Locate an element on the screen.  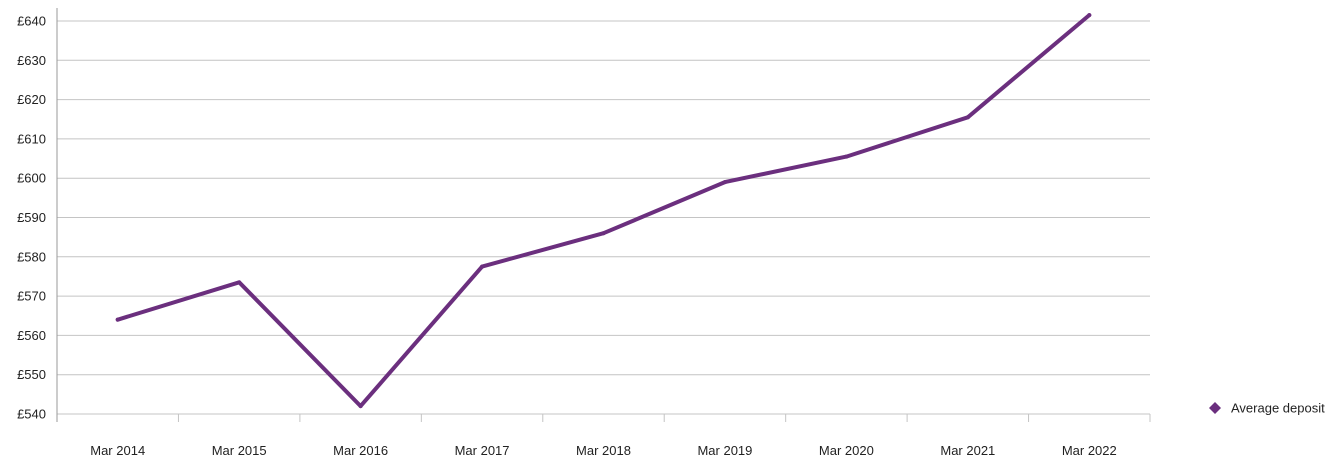
y-tick-label: £630 is located at coordinates (31, 60).